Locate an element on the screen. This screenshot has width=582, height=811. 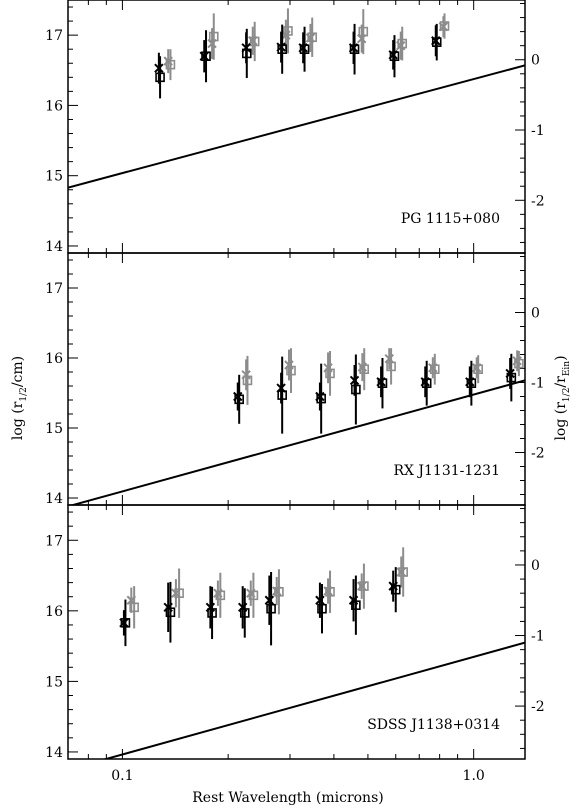
x-tick-label: 0.1 is located at coordinates (122, 776).